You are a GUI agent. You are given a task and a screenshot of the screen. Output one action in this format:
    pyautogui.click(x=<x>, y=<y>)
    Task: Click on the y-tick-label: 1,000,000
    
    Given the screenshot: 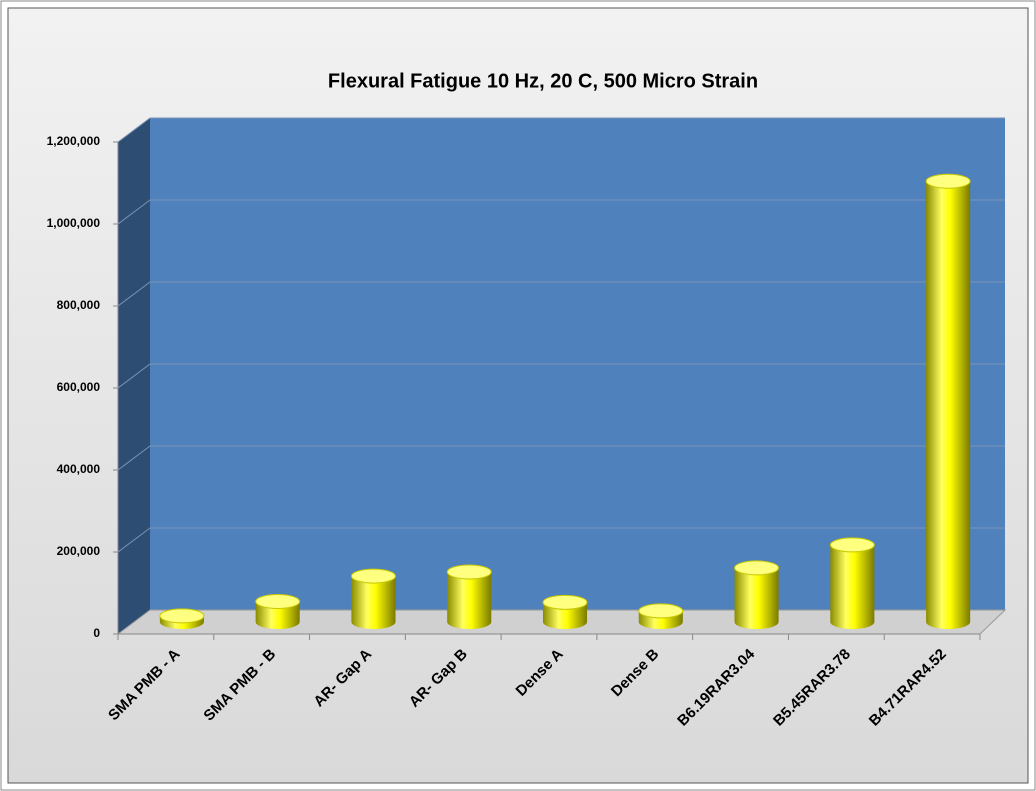 What is the action you would take?
    pyautogui.click(x=74, y=223)
    